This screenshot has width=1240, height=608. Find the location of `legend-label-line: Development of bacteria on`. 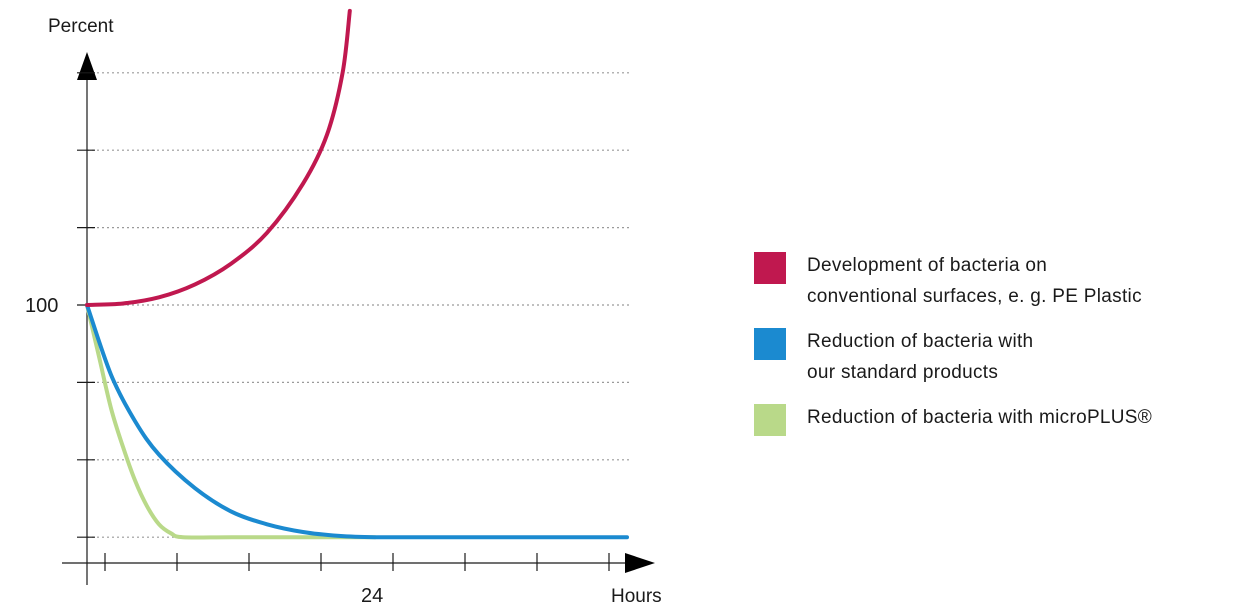

legend-label-line: Development of bacteria on is located at coordinates (927, 265).